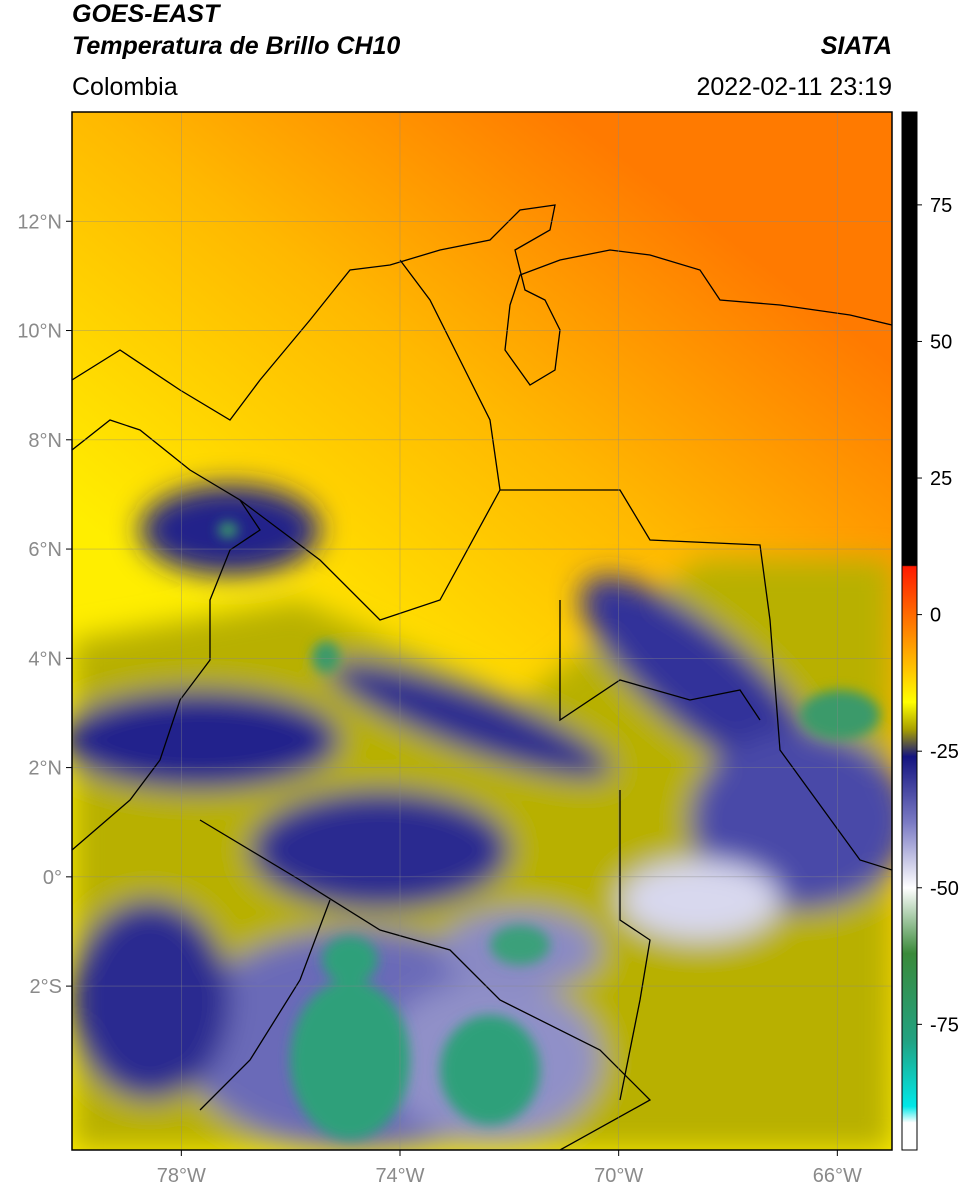 The image size is (966, 1190). What do you see at coordinates (941, 479) in the screenshot?
I see `colorbar-tick-label: 25` at bounding box center [941, 479].